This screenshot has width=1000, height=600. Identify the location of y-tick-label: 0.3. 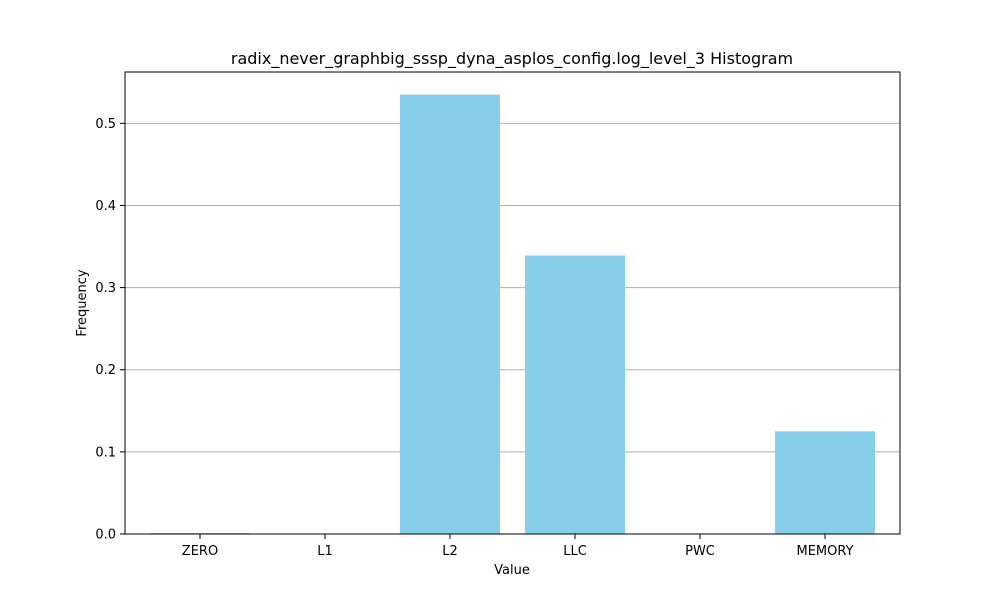
(105, 288).